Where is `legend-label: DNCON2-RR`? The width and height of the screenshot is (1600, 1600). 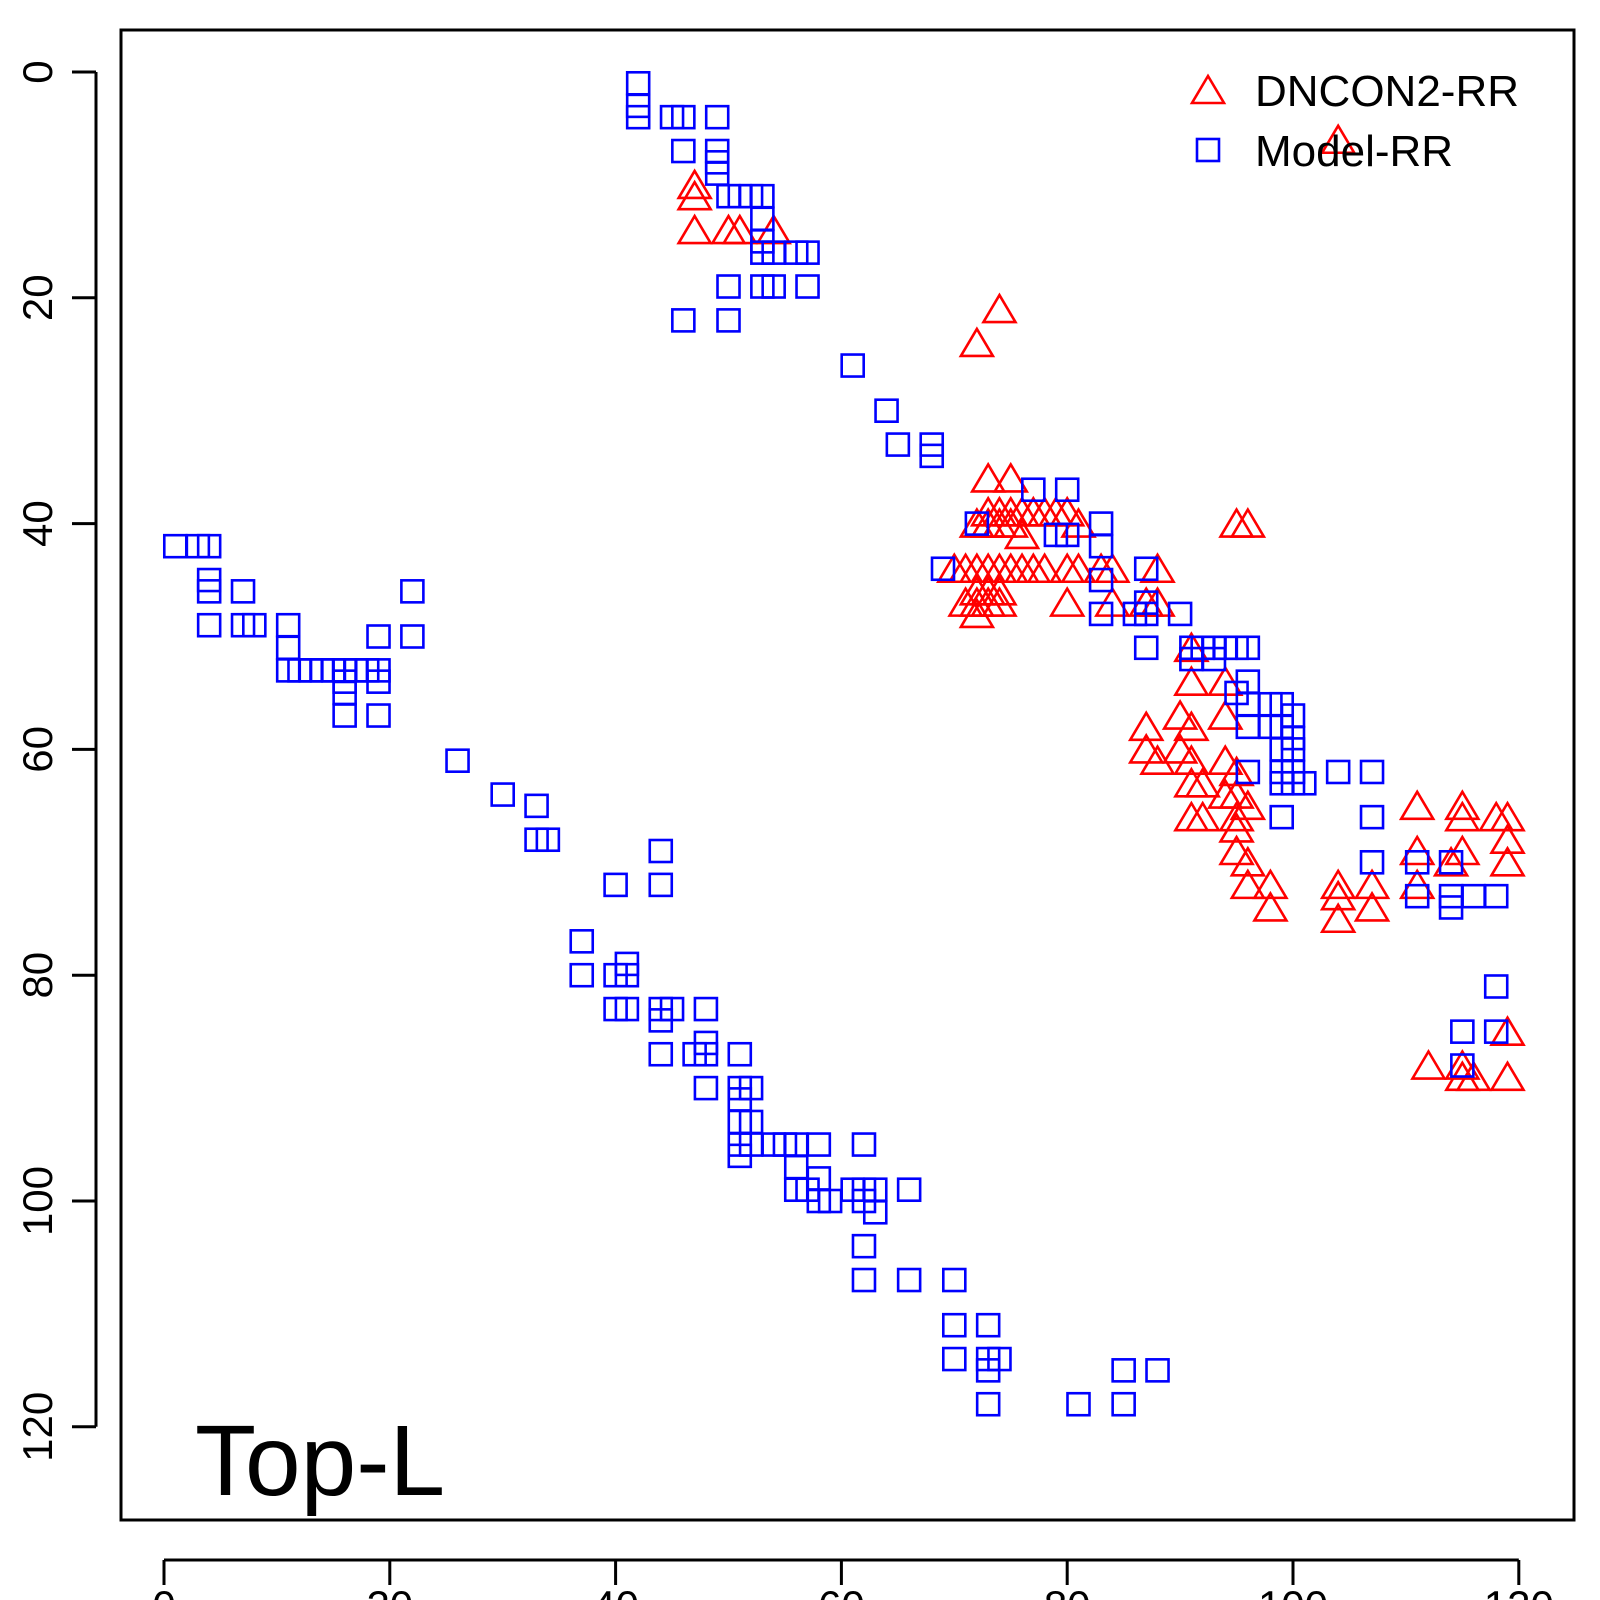 legend-label: DNCON2-RR is located at coordinates (1387, 91).